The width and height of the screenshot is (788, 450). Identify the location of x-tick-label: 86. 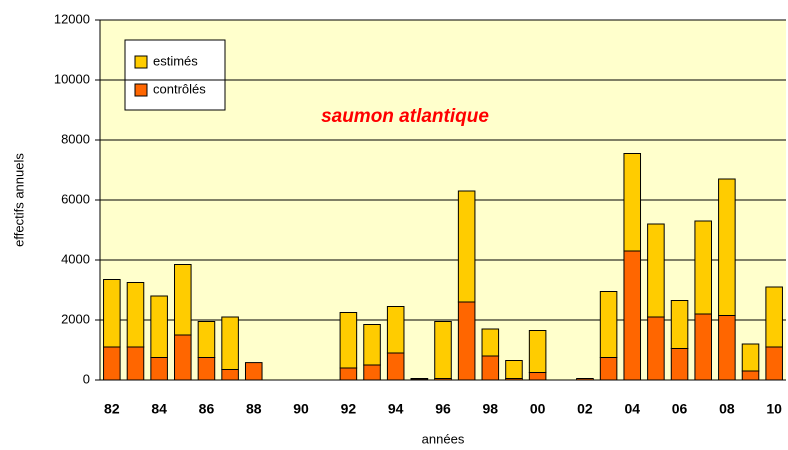
(207, 409).